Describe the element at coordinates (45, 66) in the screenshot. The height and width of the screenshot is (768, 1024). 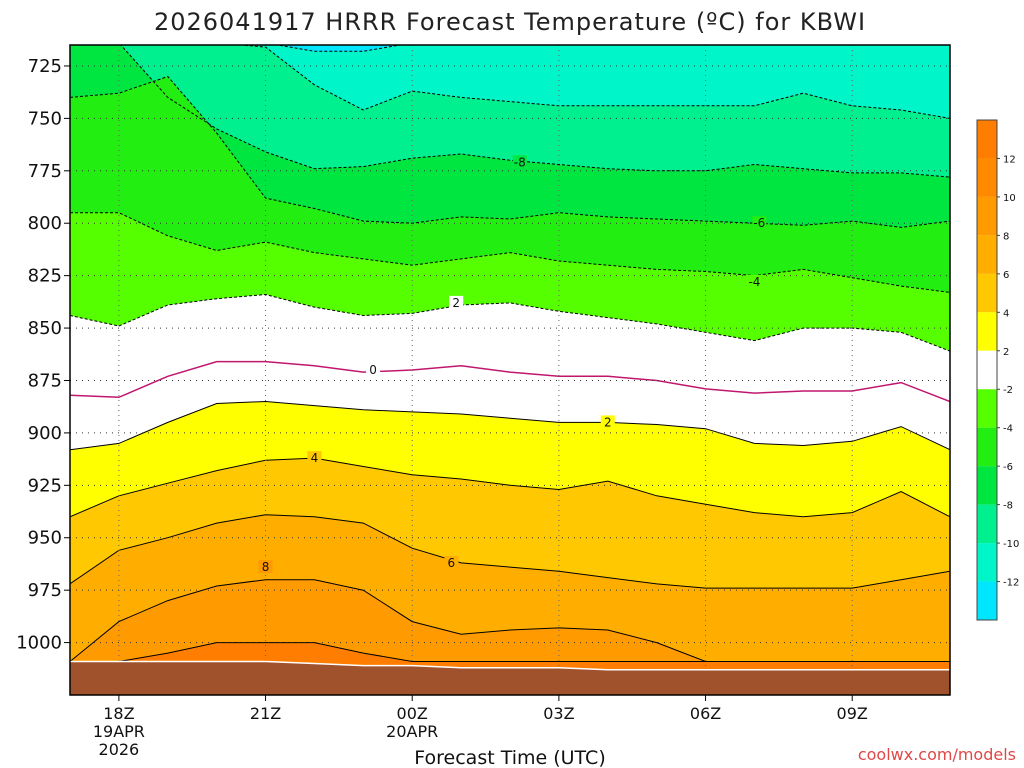
I see `y-tick-label: 725` at that location.